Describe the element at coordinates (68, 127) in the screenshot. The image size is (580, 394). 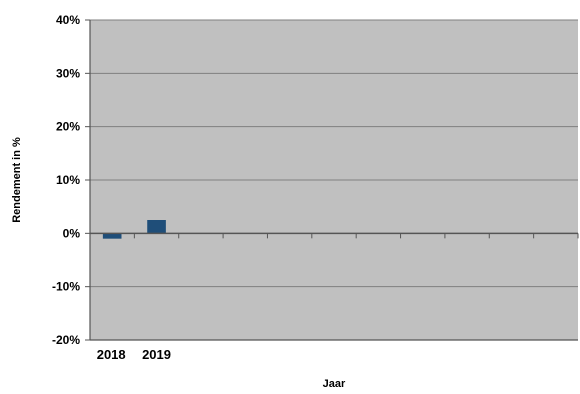
I see `y-tick-label: 20%` at that location.